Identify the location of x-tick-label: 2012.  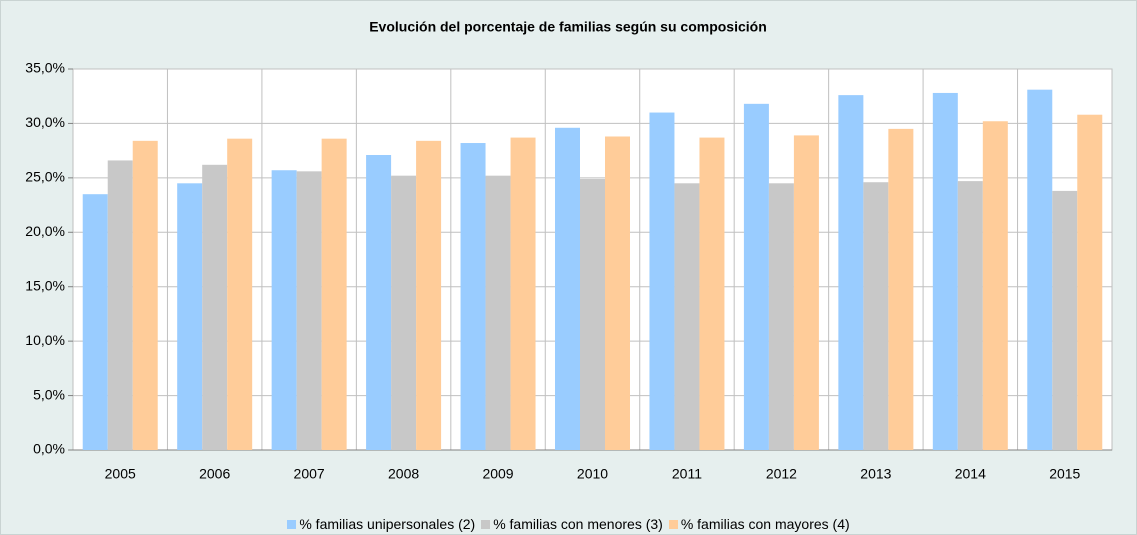
(781, 474).